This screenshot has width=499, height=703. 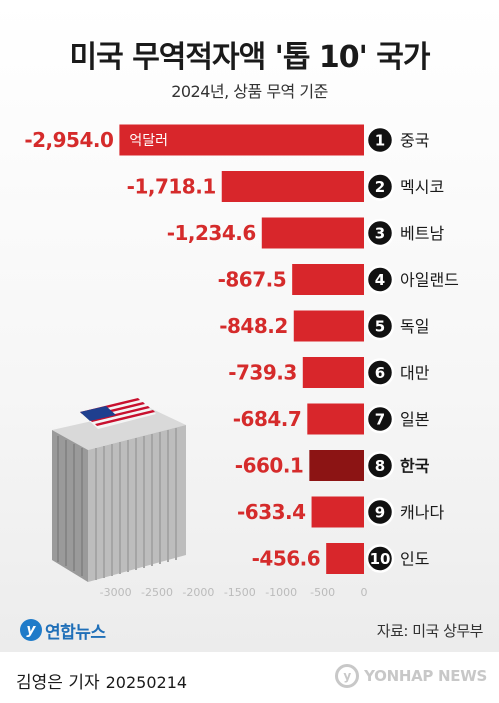 What do you see at coordinates (271, 512) in the screenshot?
I see `data-label: -633.4` at bounding box center [271, 512].